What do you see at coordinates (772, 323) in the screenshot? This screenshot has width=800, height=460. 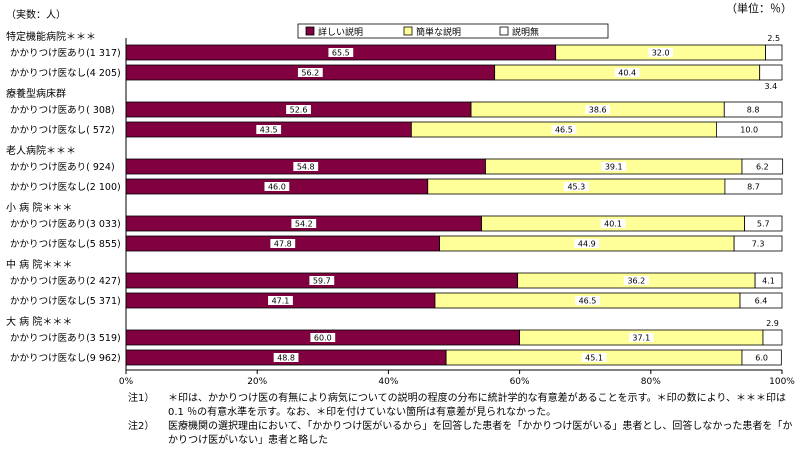 I see `value-label-5-0-2: 2.9` at bounding box center [772, 323].